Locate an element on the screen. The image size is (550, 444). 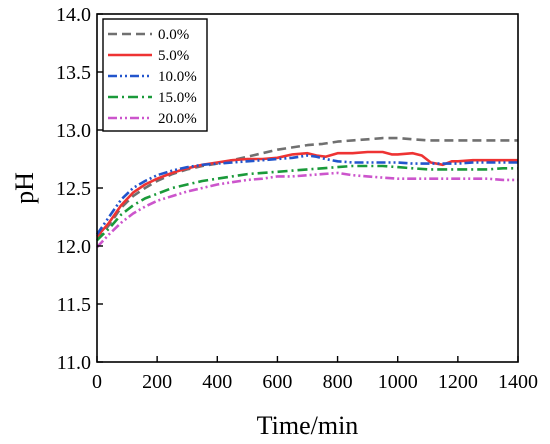
x-tick-label: 1400 is located at coordinates (518, 382).